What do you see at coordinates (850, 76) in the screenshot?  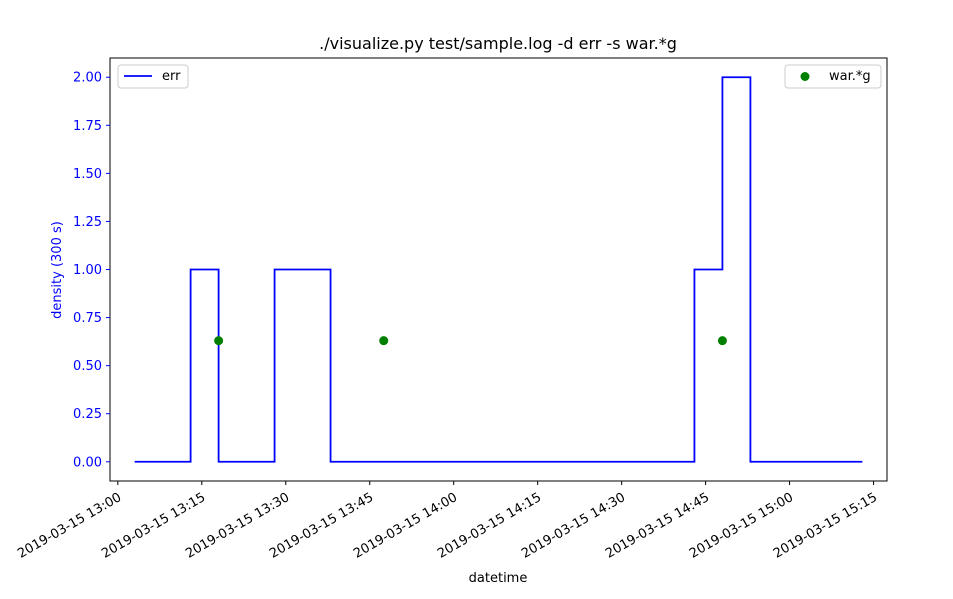 I see `legend-warg-label: war.*g` at bounding box center [850, 76].